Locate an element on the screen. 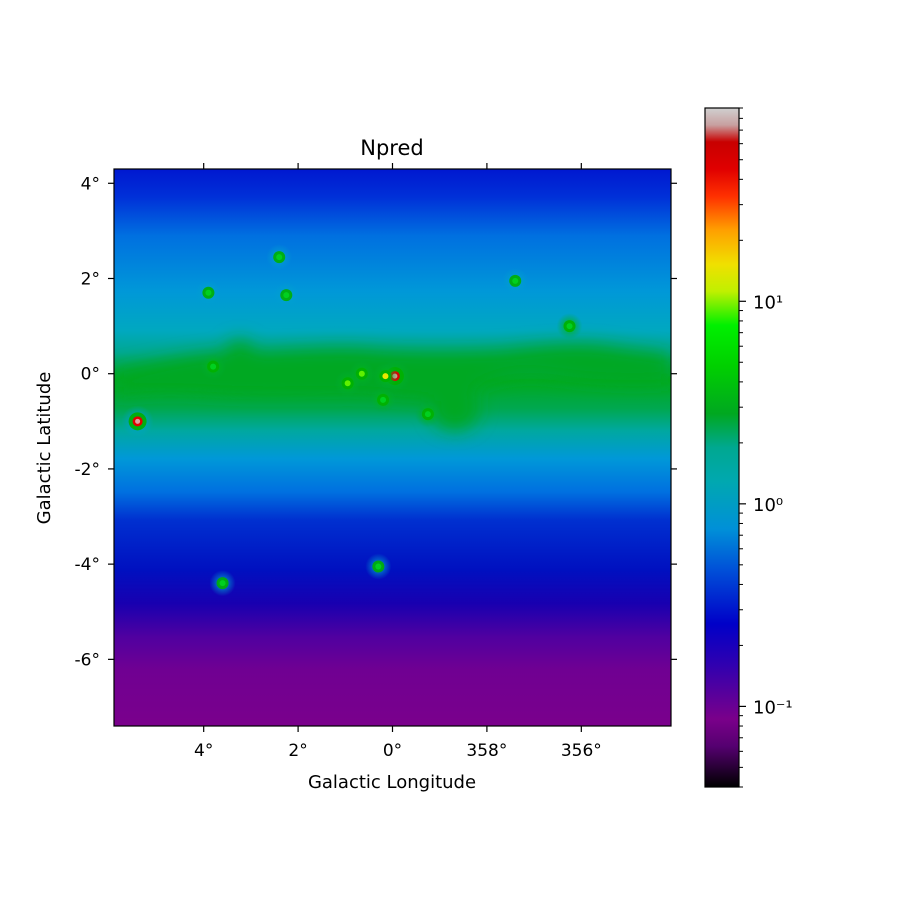 The image size is (900, 900). x-tick-label: 358° is located at coordinates (486, 751).